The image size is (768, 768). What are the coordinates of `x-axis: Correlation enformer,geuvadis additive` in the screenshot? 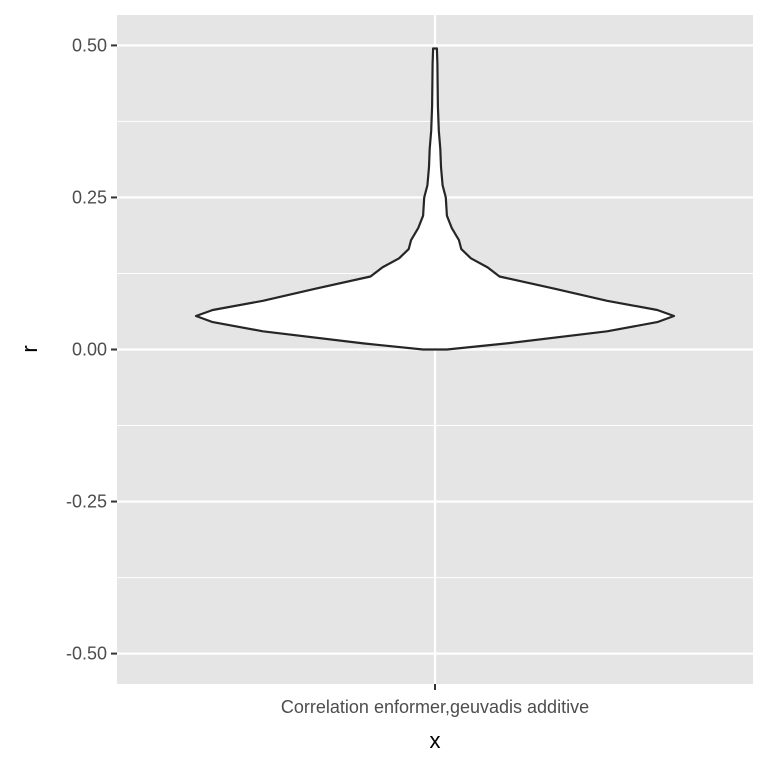 It's located at (435, 700).